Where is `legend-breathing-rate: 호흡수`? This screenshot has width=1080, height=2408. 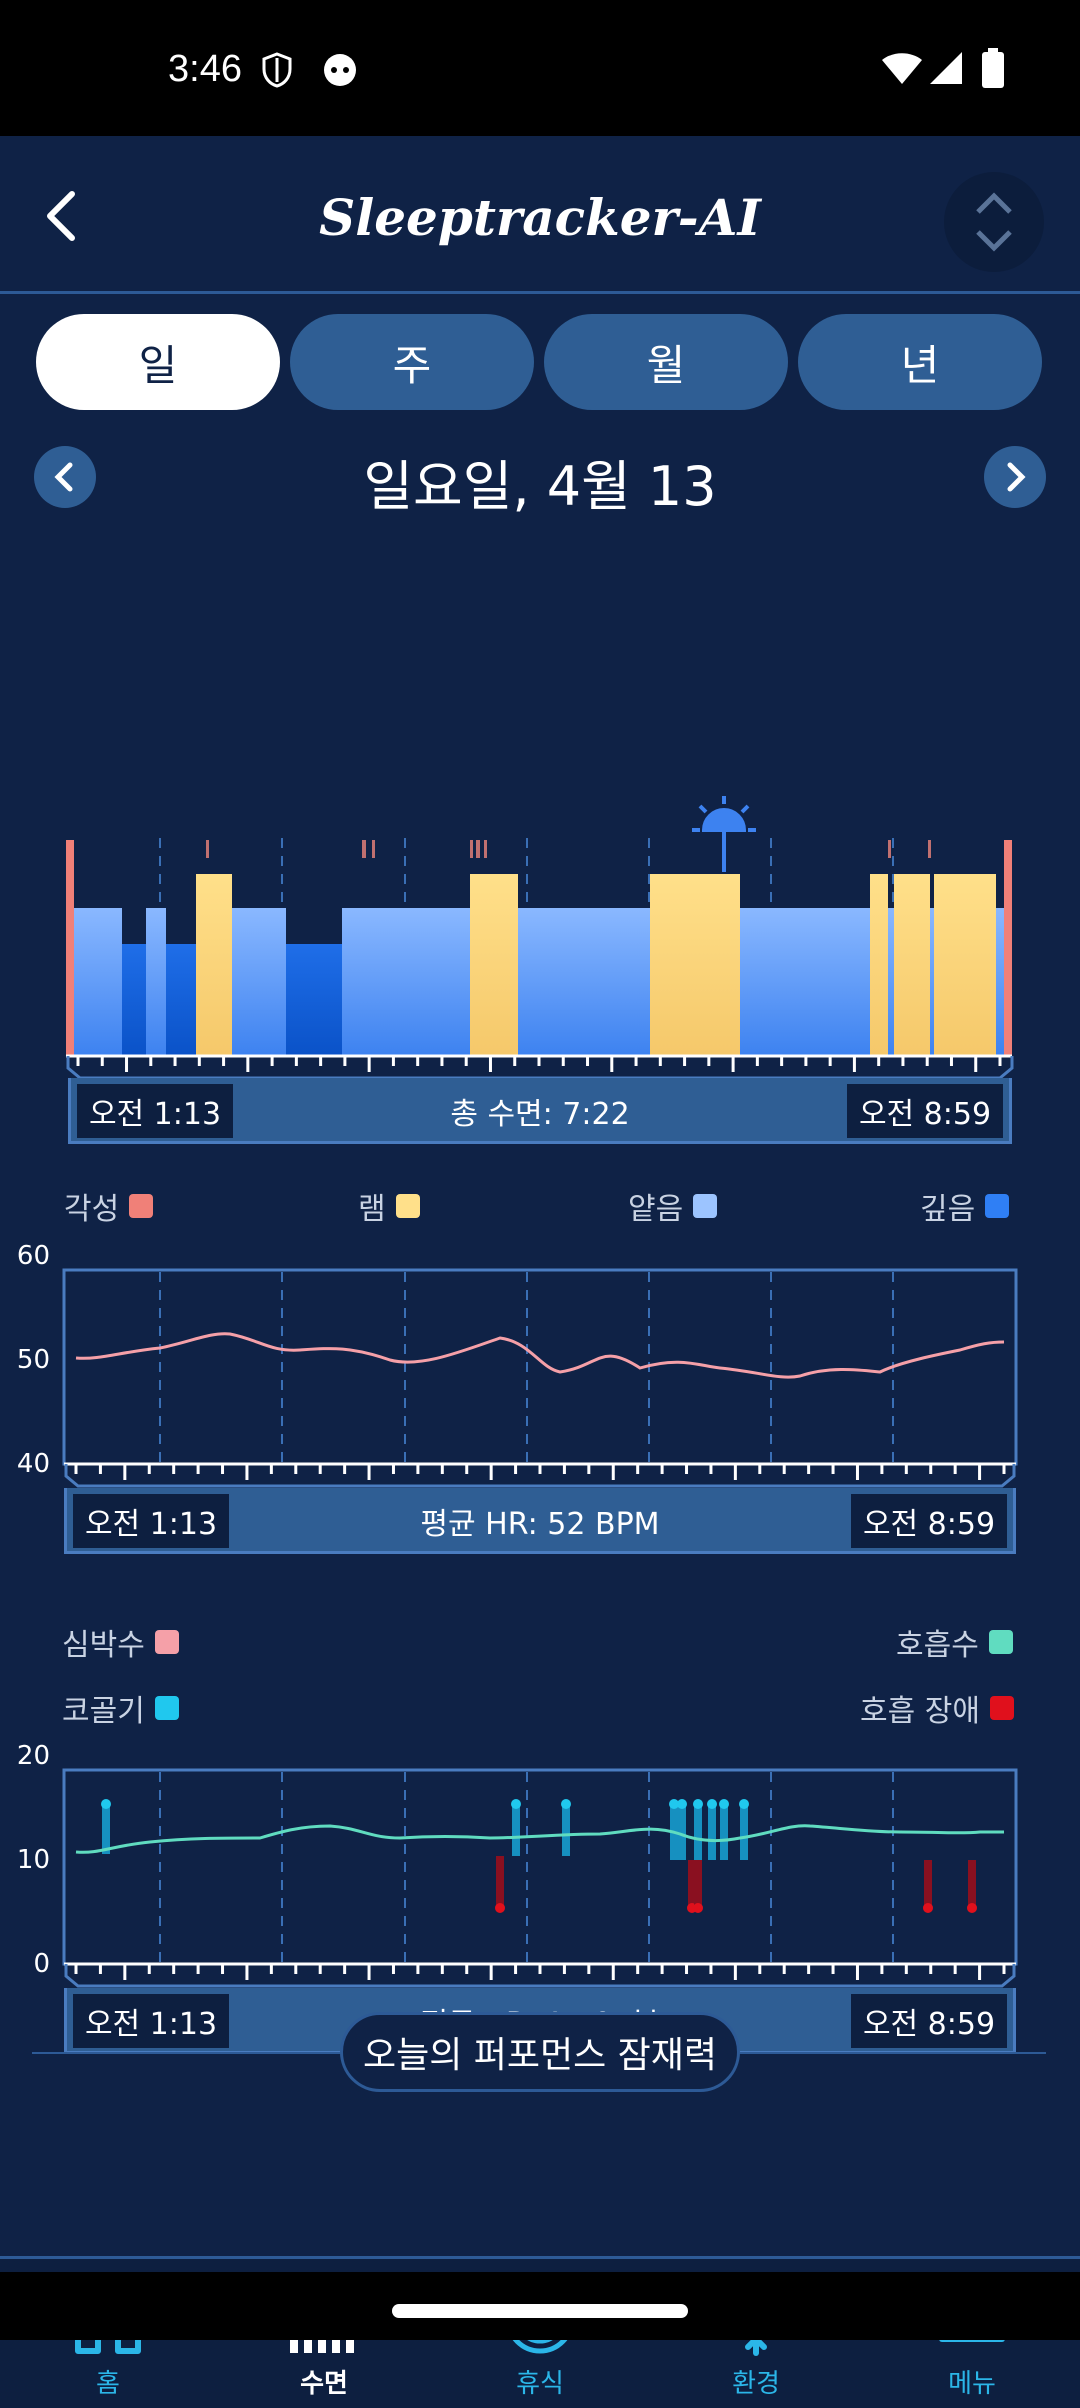
legend-breathing-rate: 호흡수 is located at coordinates (954, 1642).